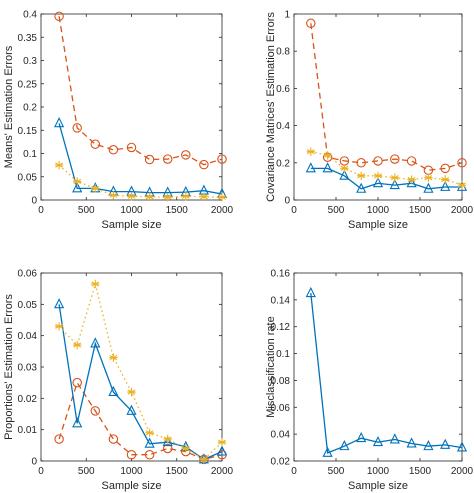  I want to click on x-tick-label: 500, so click(336, 210).